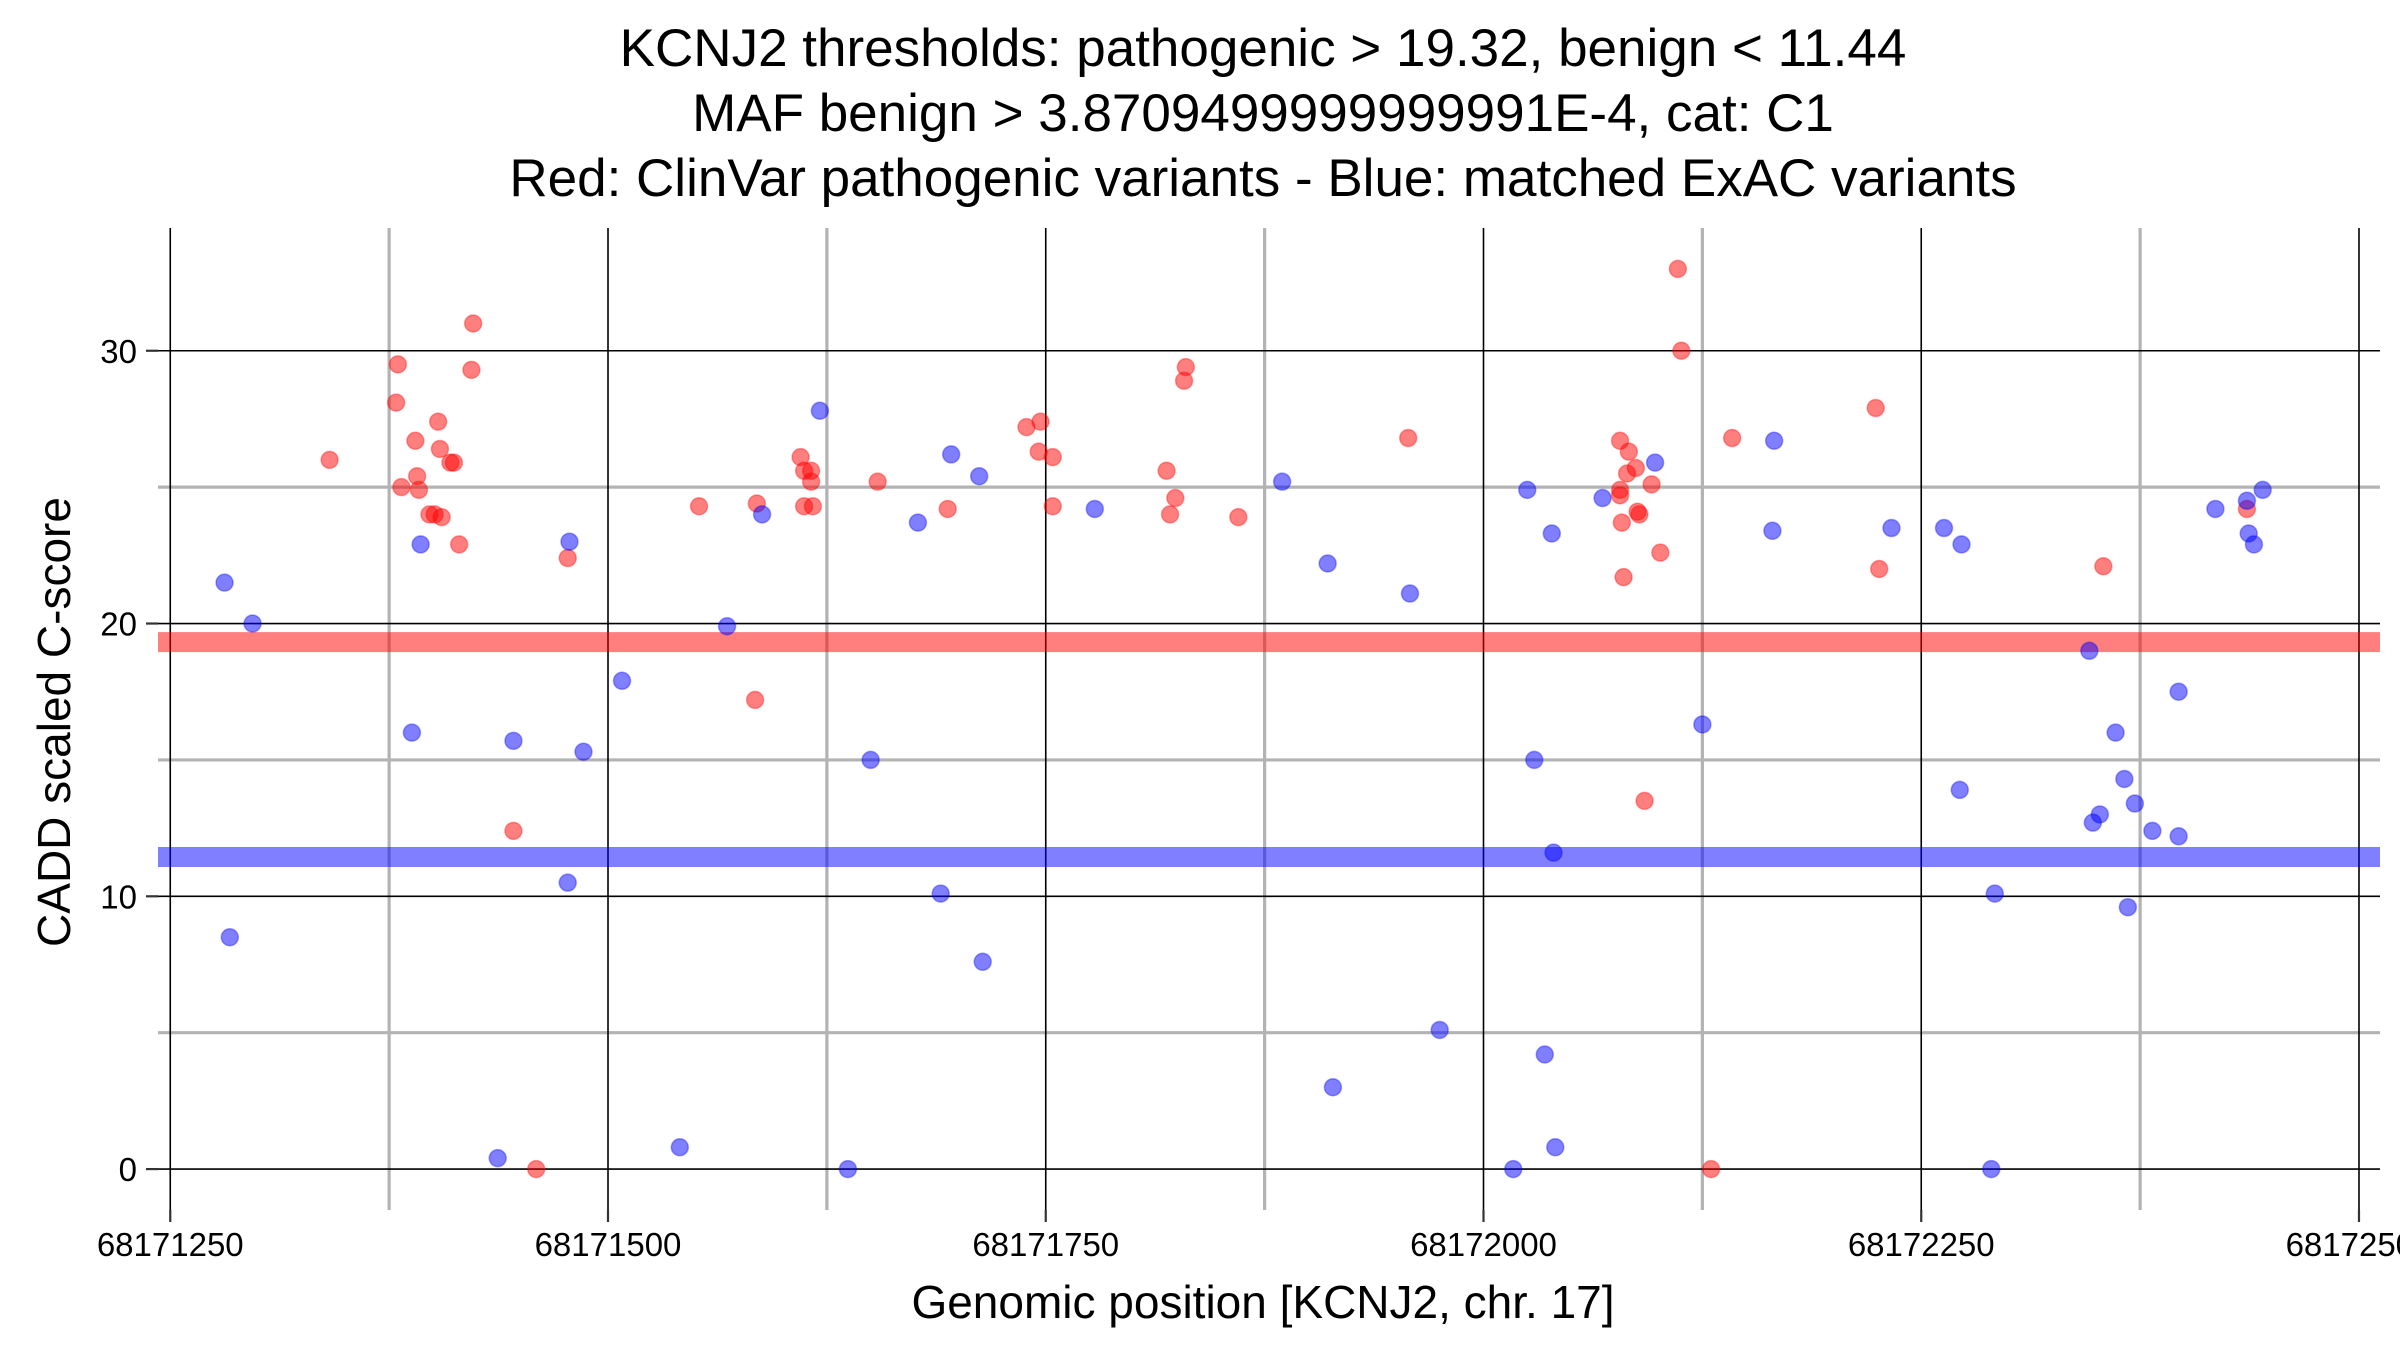  Describe the element at coordinates (118, 624) in the screenshot. I see `y-tick-label: 20` at that location.